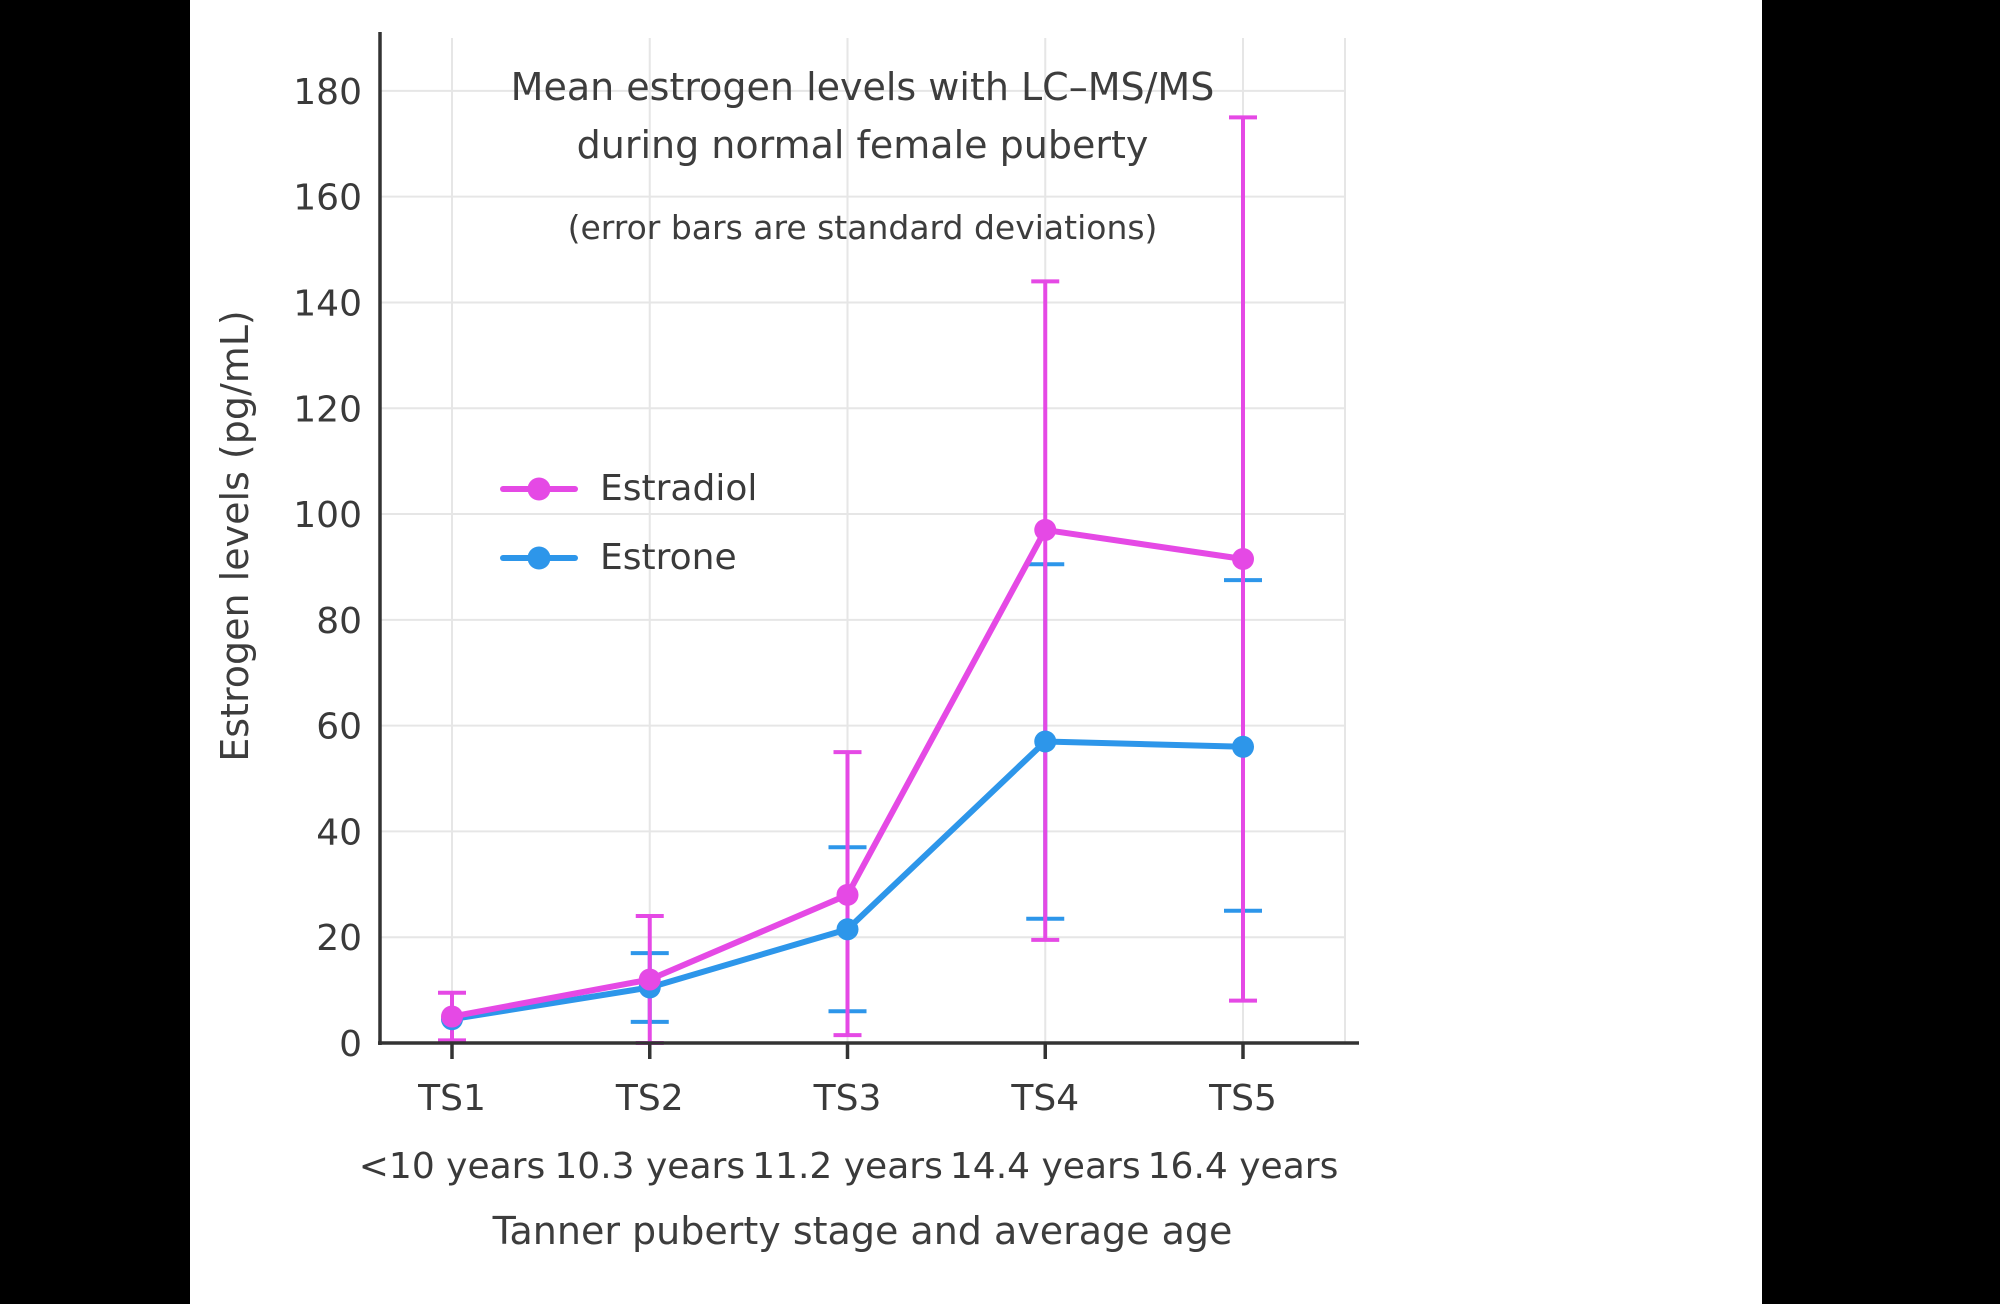 The image size is (2000, 1304). What do you see at coordinates (235, 536) in the screenshot?
I see `y-axis-title: Estrogen levels (pg/mL)` at bounding box center [235, 536].